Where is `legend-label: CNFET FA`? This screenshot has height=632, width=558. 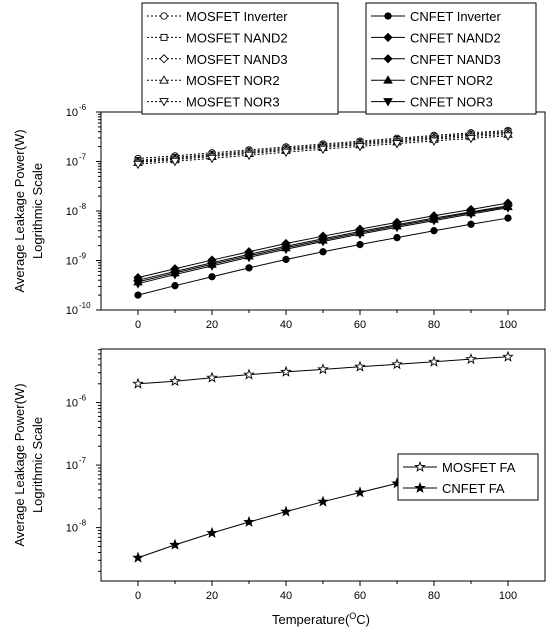 legend-label: CNFET FA is located at coordinates (473, 488).